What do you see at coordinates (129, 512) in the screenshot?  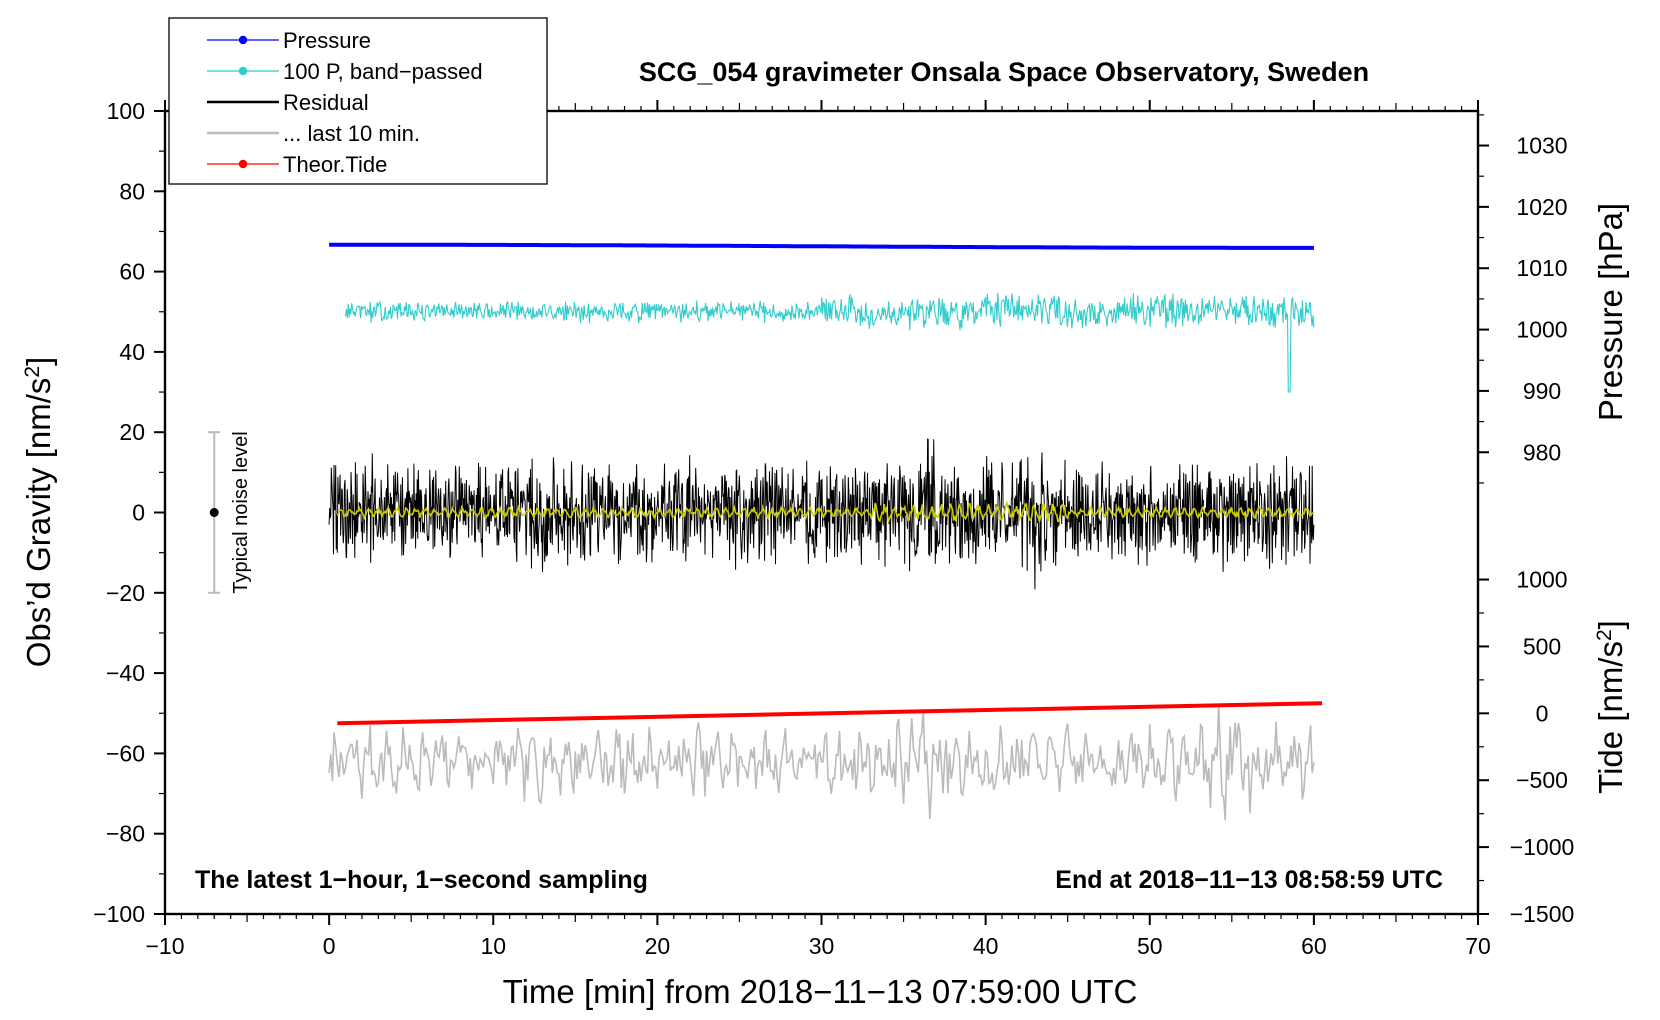 I see `y-axis-gravity: 100 80 60 40 20 0 −20 −40 −60 −80 −100` at bounding box center [129, 512].